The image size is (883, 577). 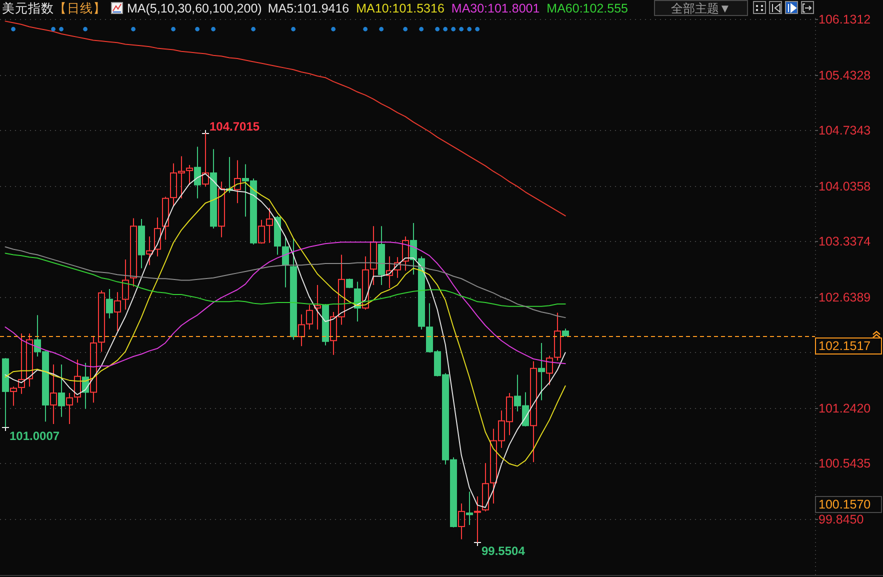 I want to click on legend-title: MA(5,10,30,60,100,200), so click(x=194, y=9).